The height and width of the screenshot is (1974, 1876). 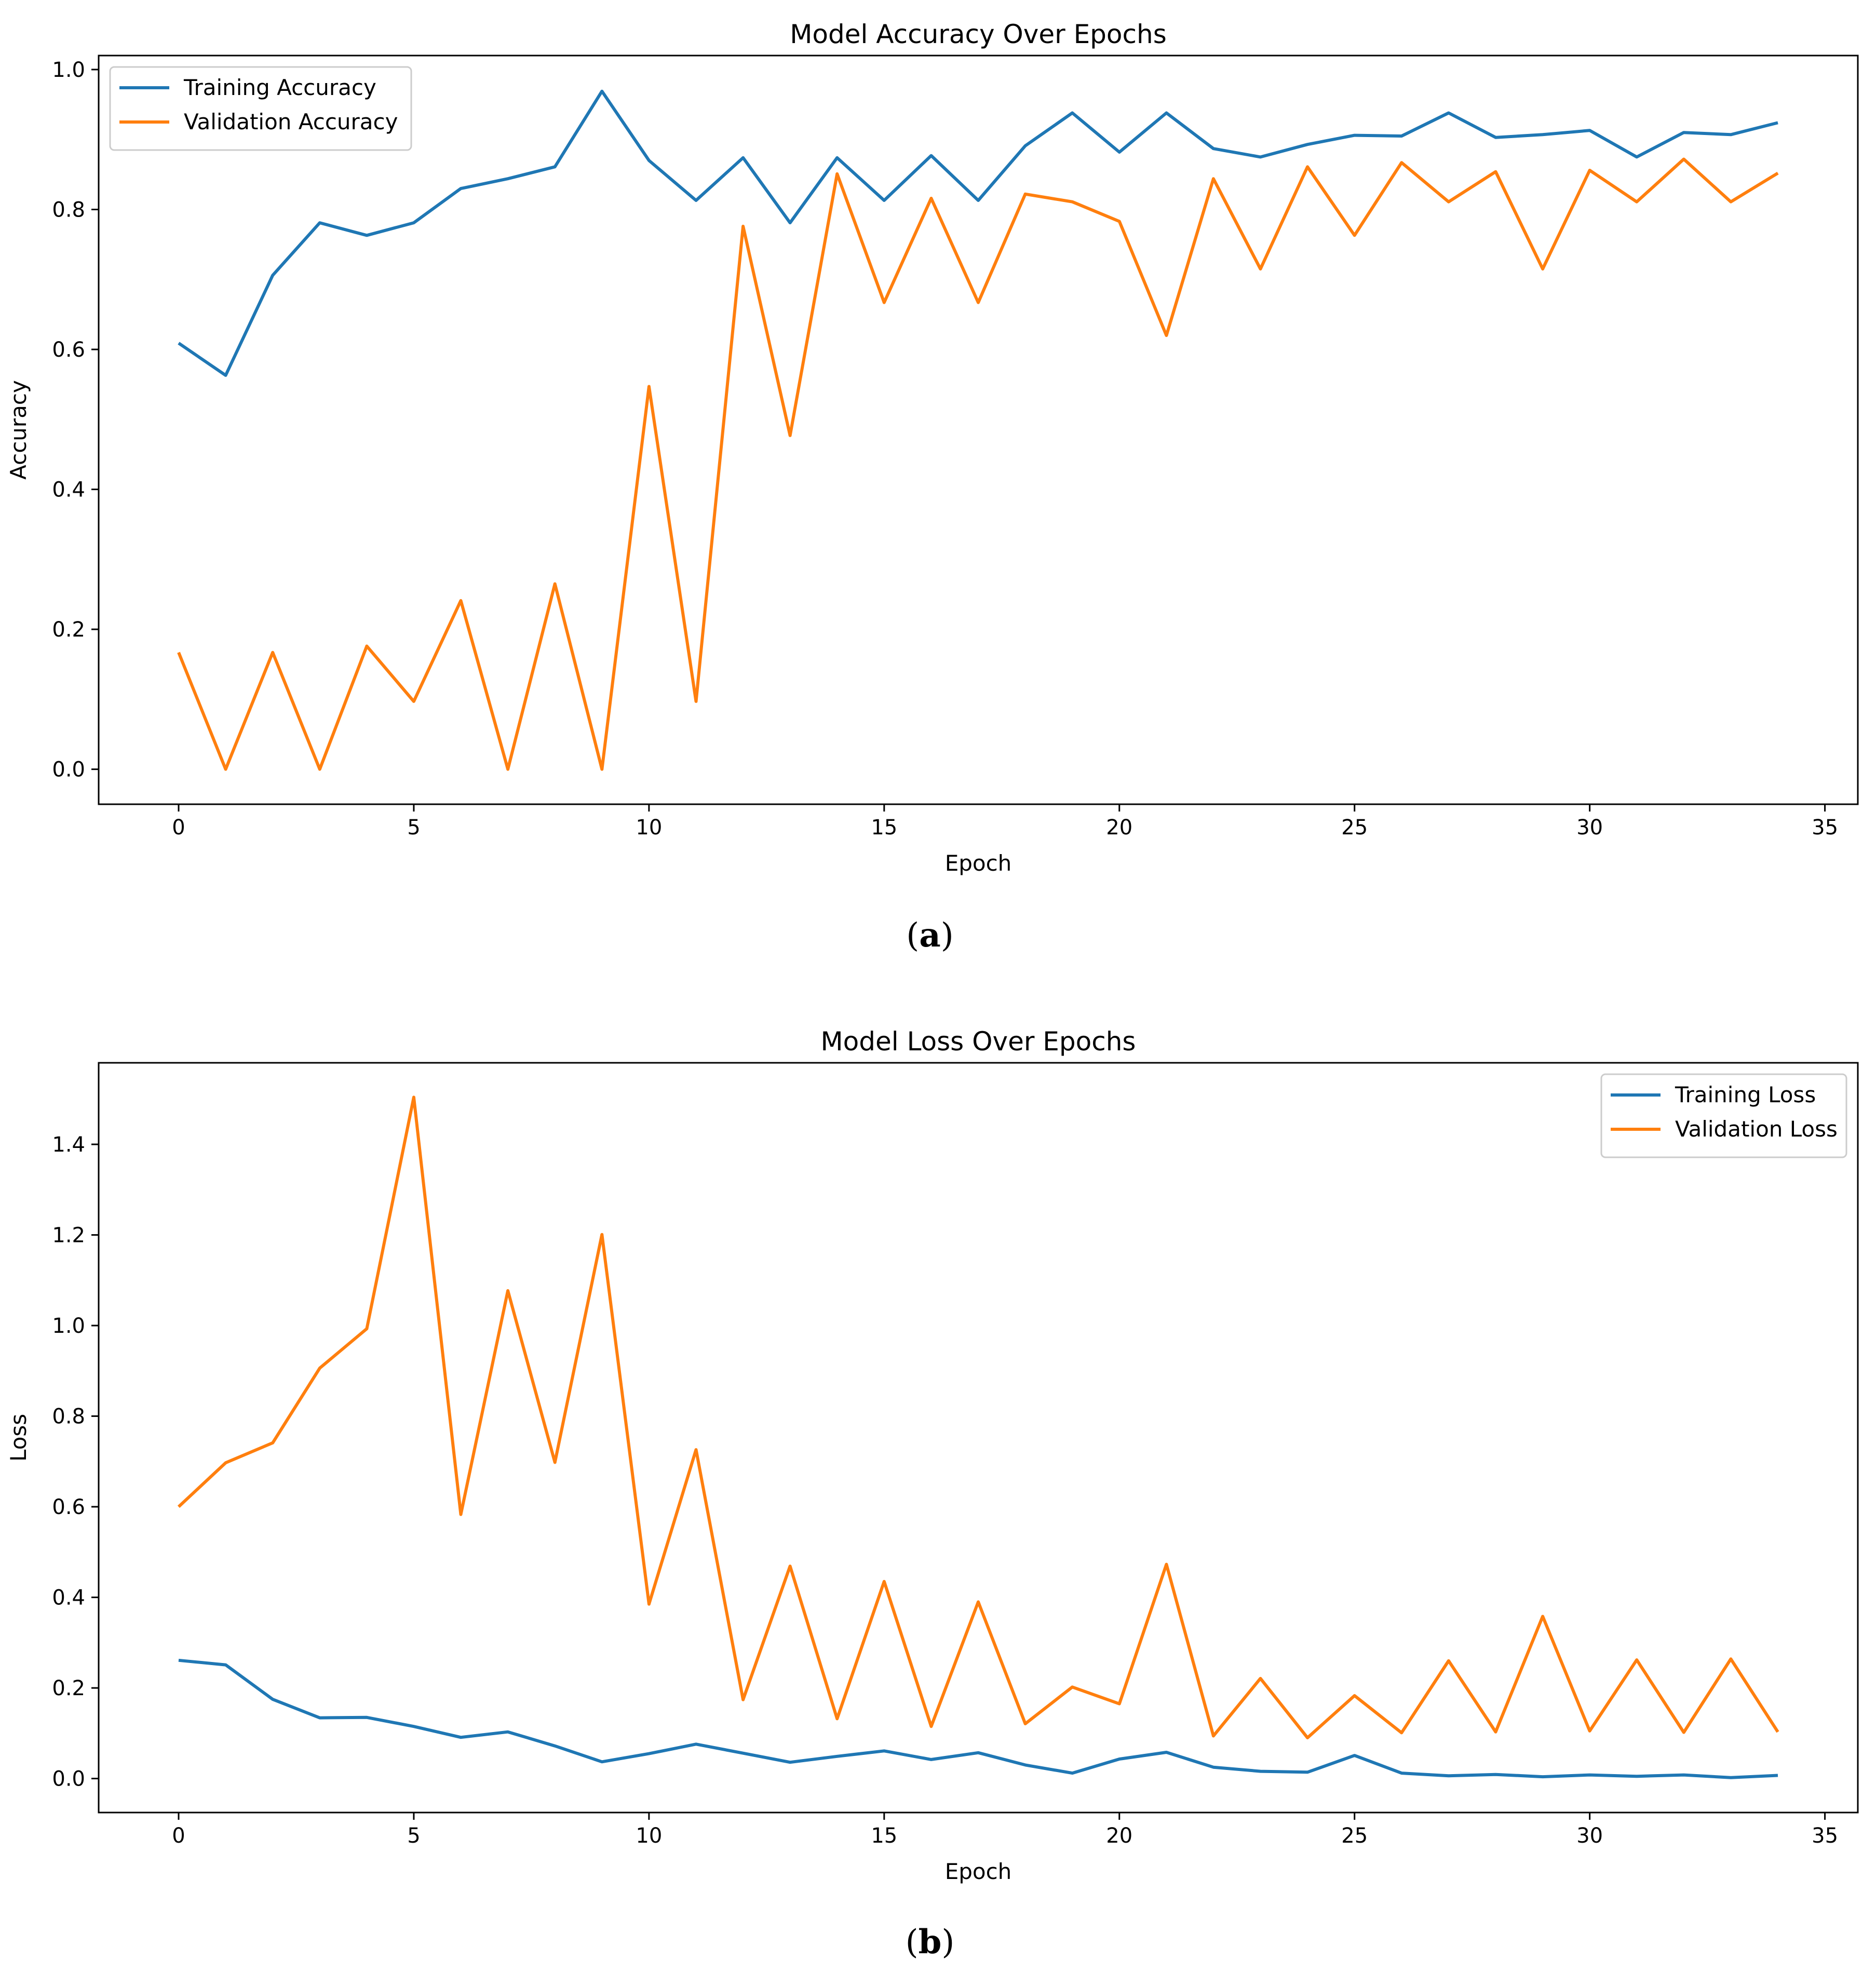 I want to click on chart-title: Model Loss Over Epochs, so click(x=978, y=1041).